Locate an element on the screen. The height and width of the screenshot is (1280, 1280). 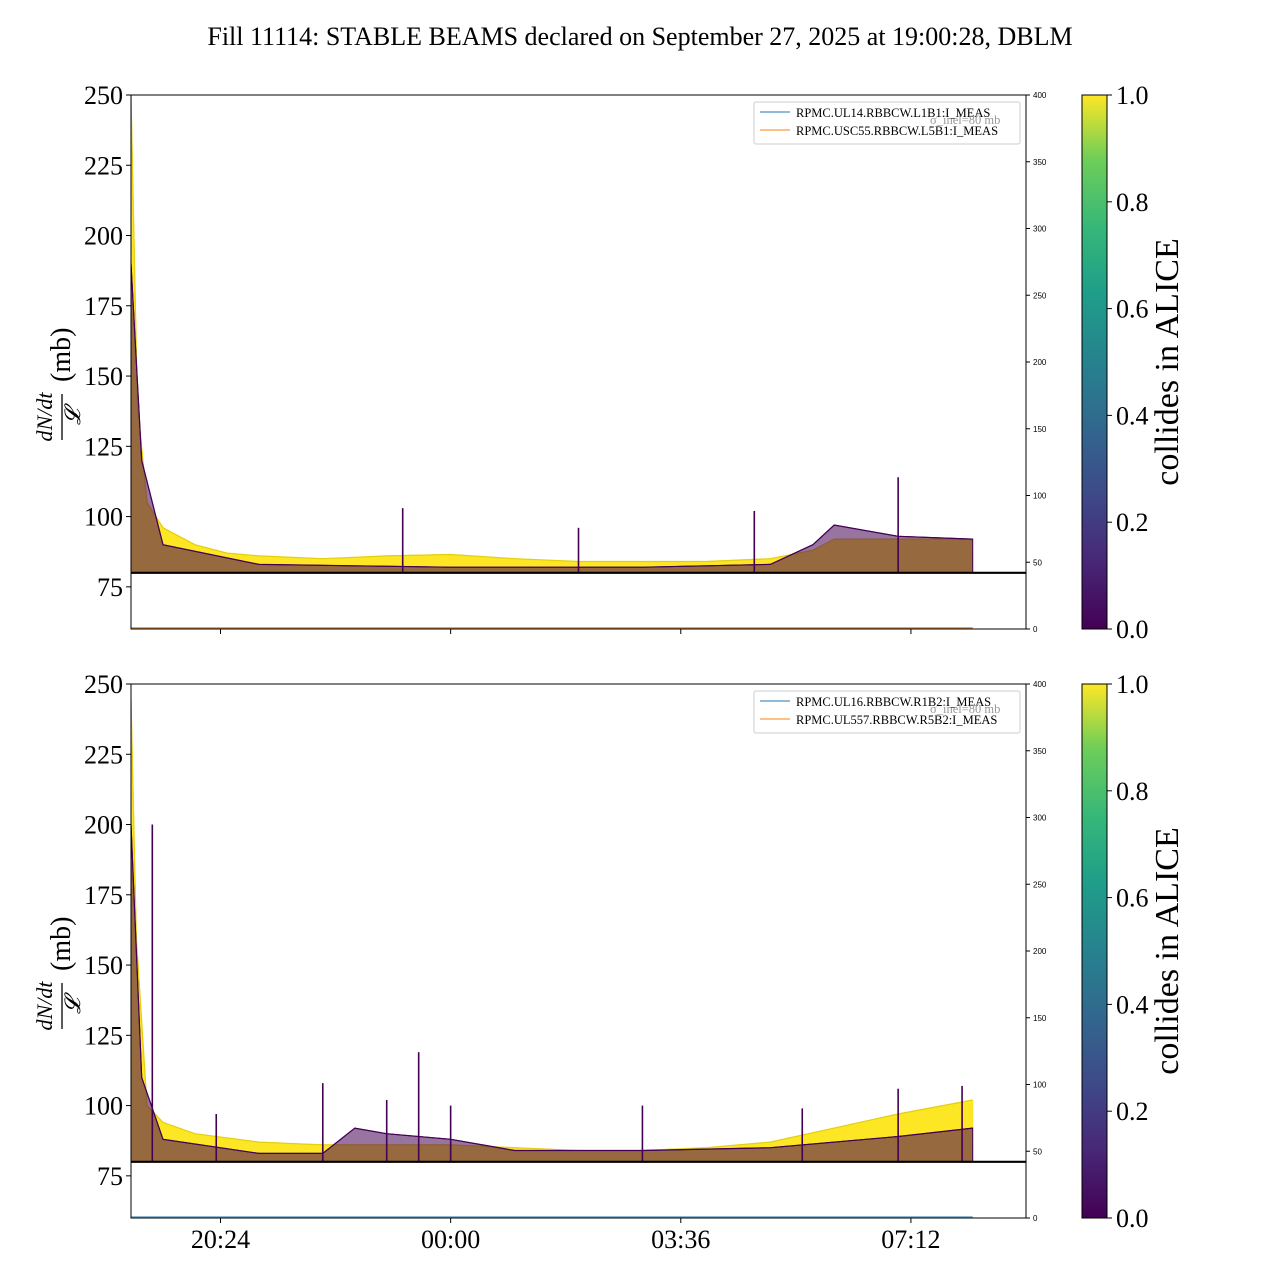
top-y-tick-label: 250 is located at coordinates (103, 95).